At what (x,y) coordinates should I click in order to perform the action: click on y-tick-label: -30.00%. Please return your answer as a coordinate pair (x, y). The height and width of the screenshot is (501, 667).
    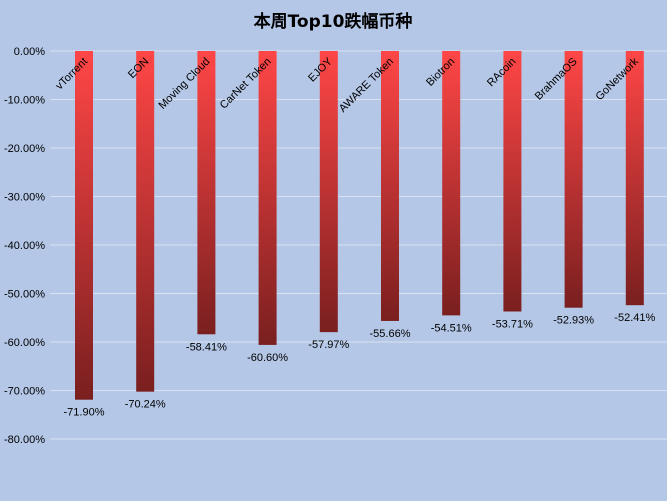
    Looking at the image, I should click on (24, 198).